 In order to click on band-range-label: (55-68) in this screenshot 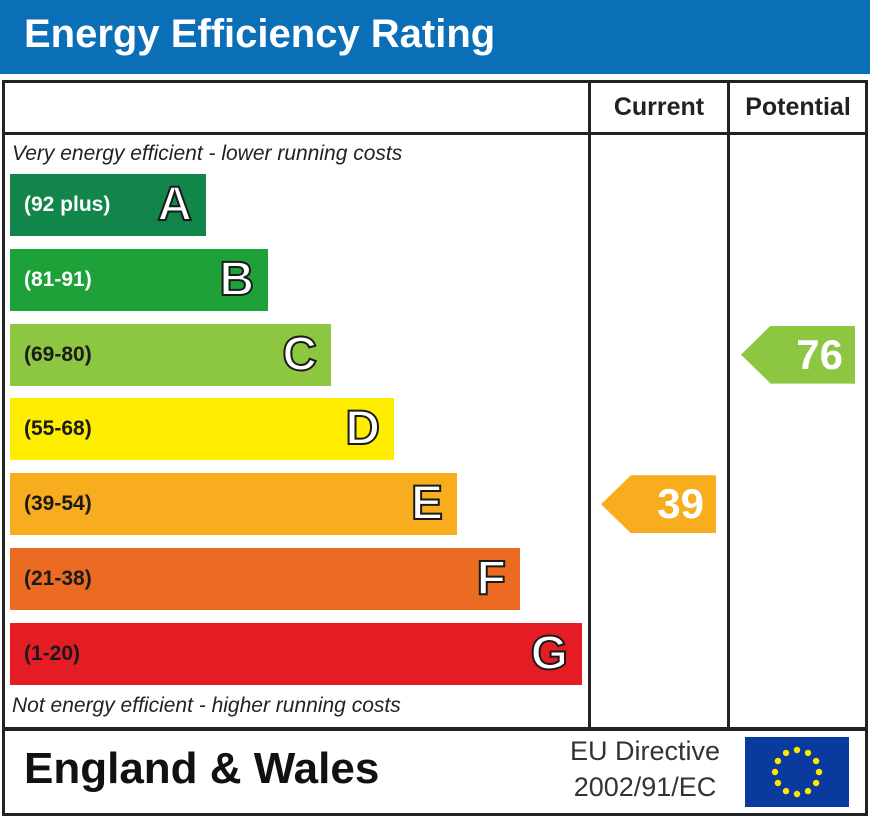, I will do `click(58, 429)`.